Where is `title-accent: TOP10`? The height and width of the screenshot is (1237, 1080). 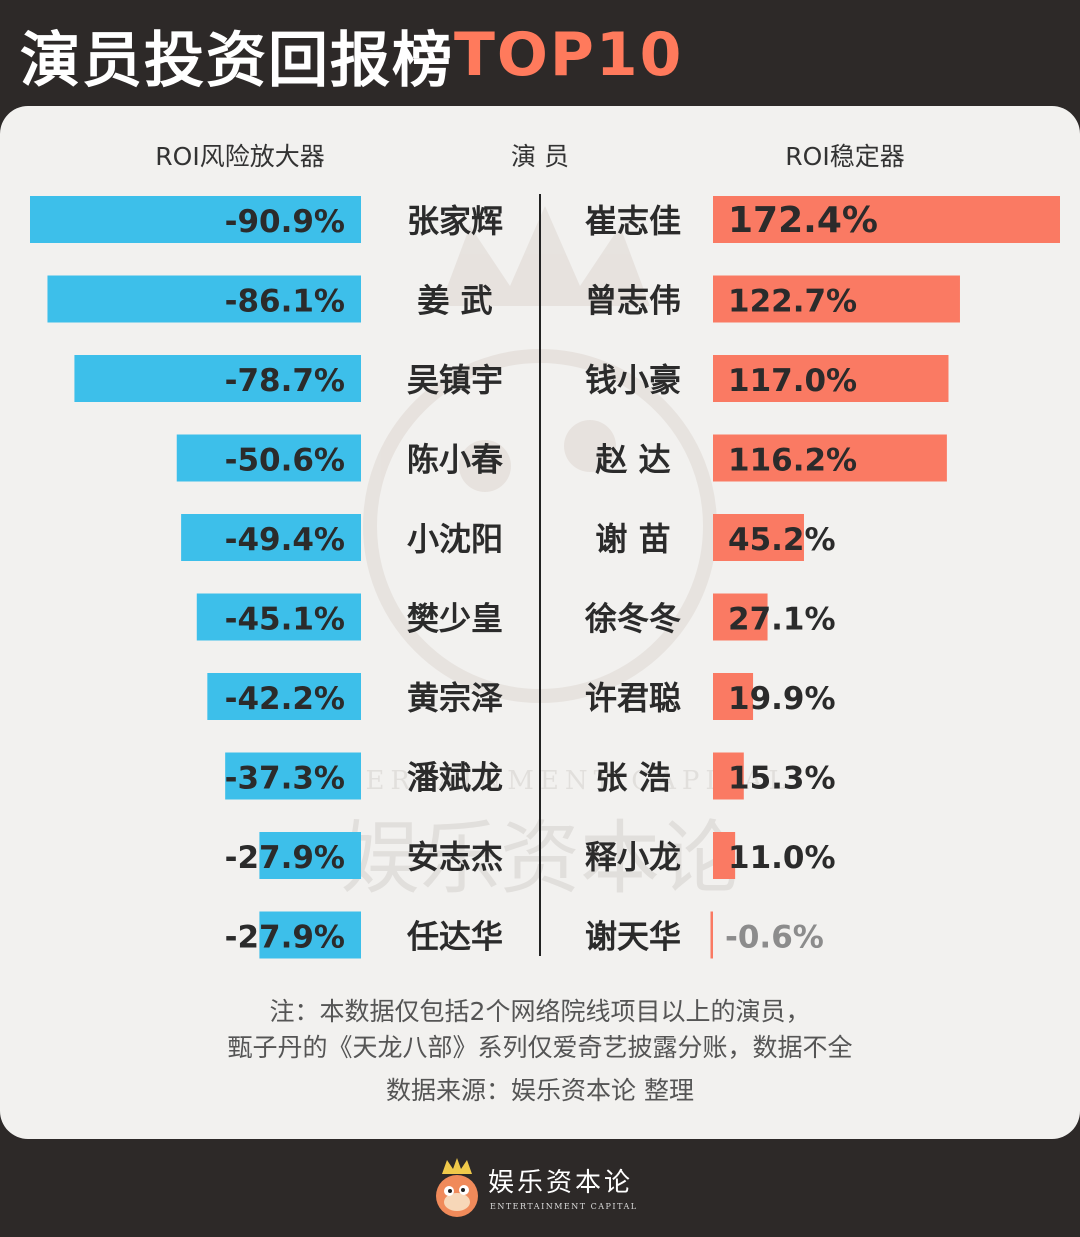
title-accent: TOP10 is located at coordinates (569, 55).